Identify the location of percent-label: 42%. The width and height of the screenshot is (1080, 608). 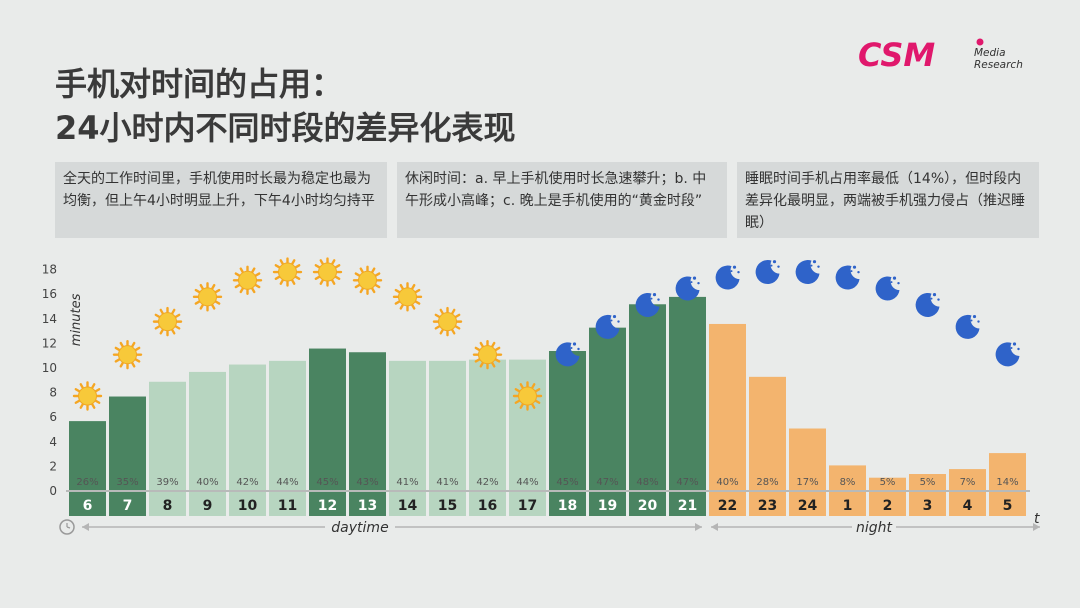
(487, 482).